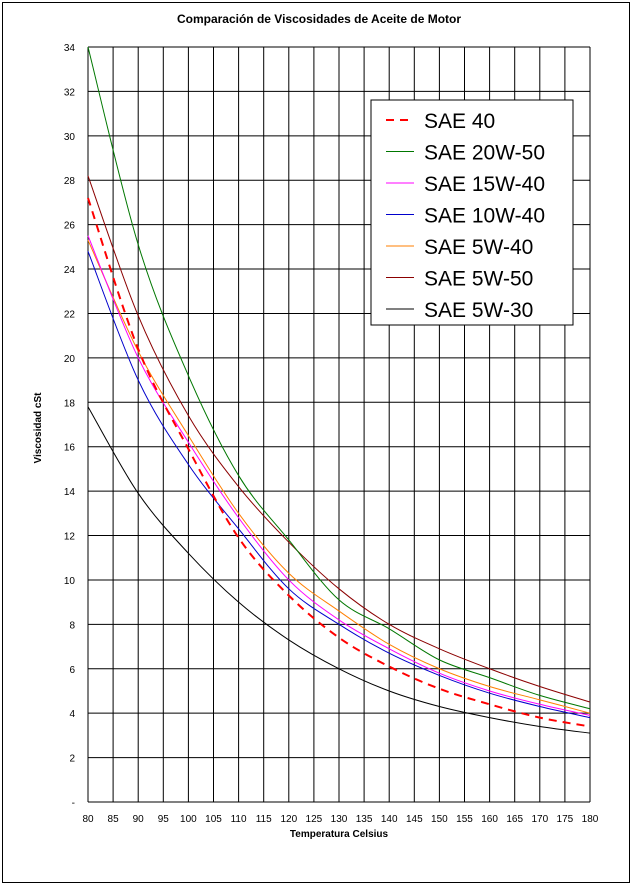 This screenshot has width=634, height=887. What do you see at coordinates (72, 714) in the screenshot?
I see `y-tick-label: 4` at bounding box center [72, 714].